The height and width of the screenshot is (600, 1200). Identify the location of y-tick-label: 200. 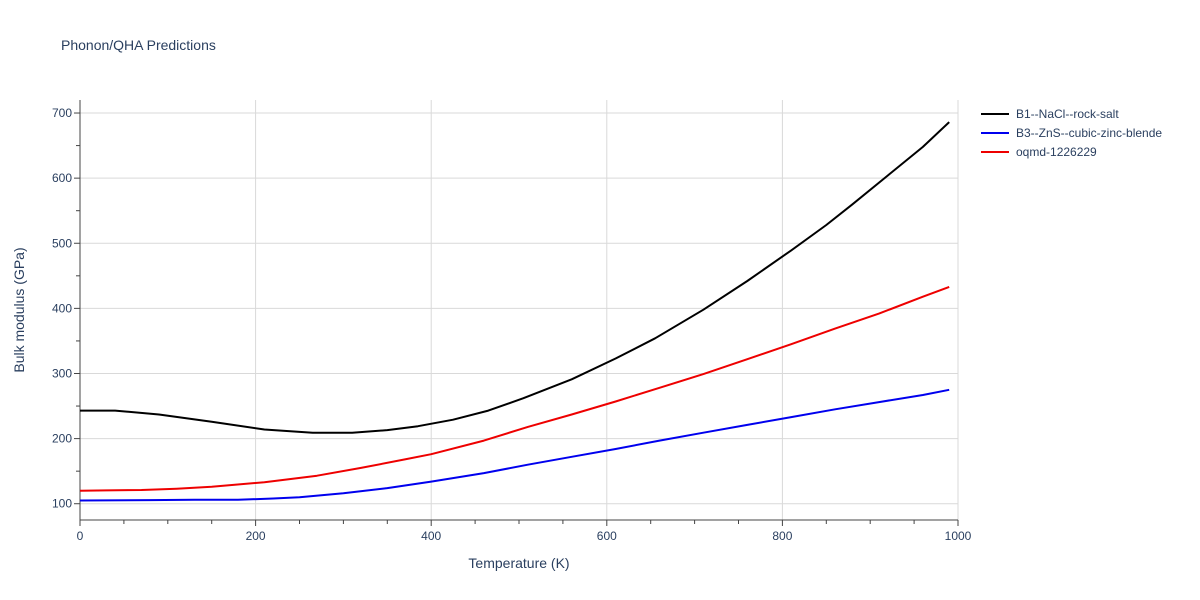
(62, 439).